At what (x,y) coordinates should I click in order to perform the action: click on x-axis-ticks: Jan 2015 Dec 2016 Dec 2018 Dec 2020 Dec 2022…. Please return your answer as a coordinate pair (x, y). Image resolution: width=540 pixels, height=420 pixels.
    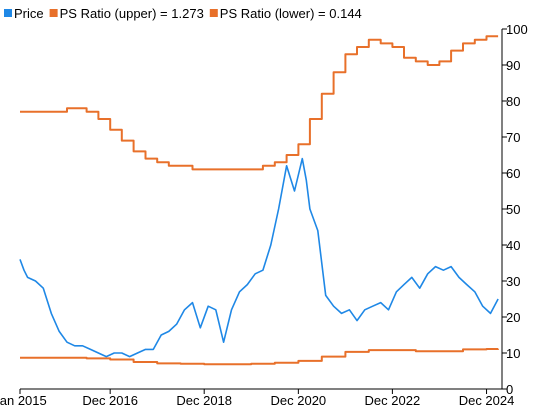
    Looking at the image, I should click on (257, 398).